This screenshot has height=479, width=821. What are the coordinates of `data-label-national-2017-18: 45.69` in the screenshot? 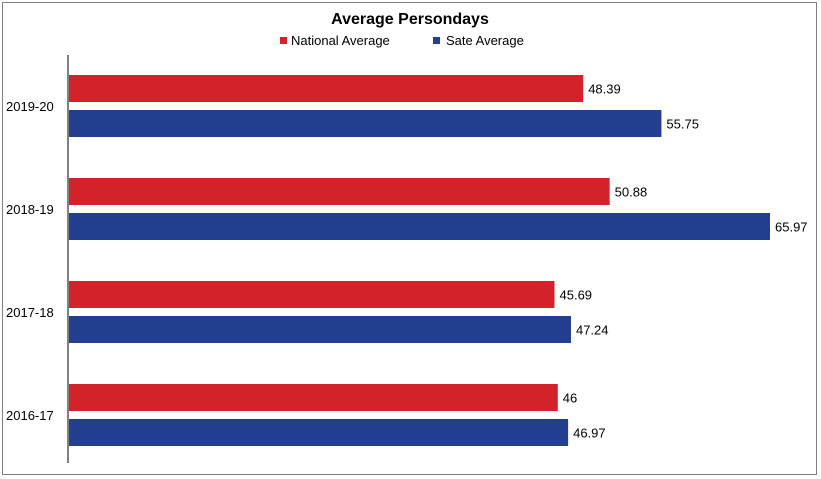 It's located at (576, 295).